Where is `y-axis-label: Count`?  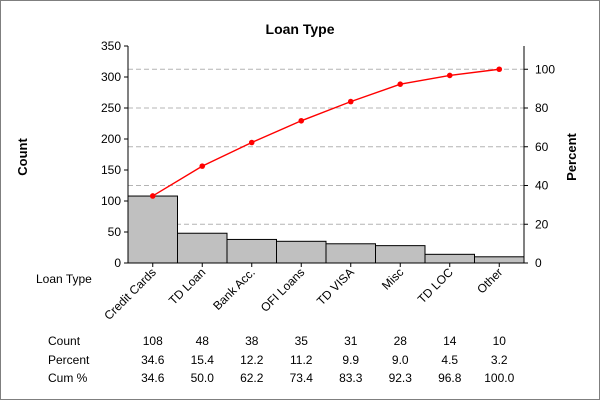 y-axis-label: Count is located at coordinates (22, 157).